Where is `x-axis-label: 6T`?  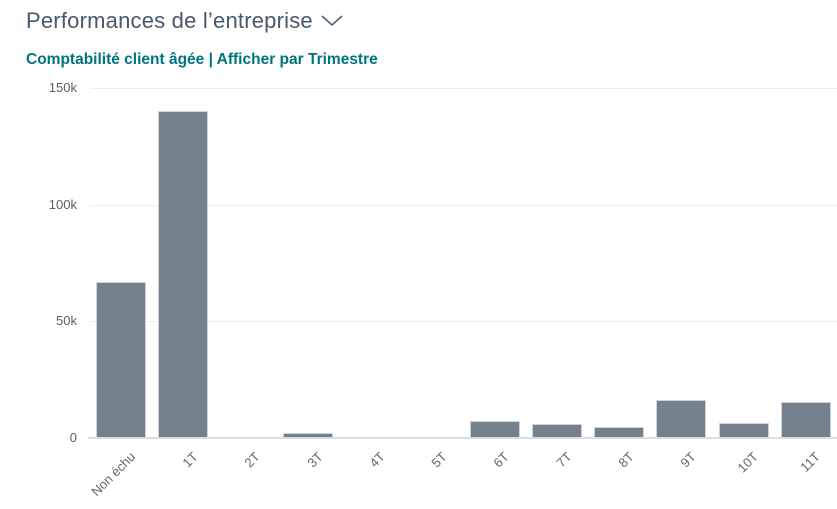
x-axis-label: 6T is located at coordinates (501, 460).